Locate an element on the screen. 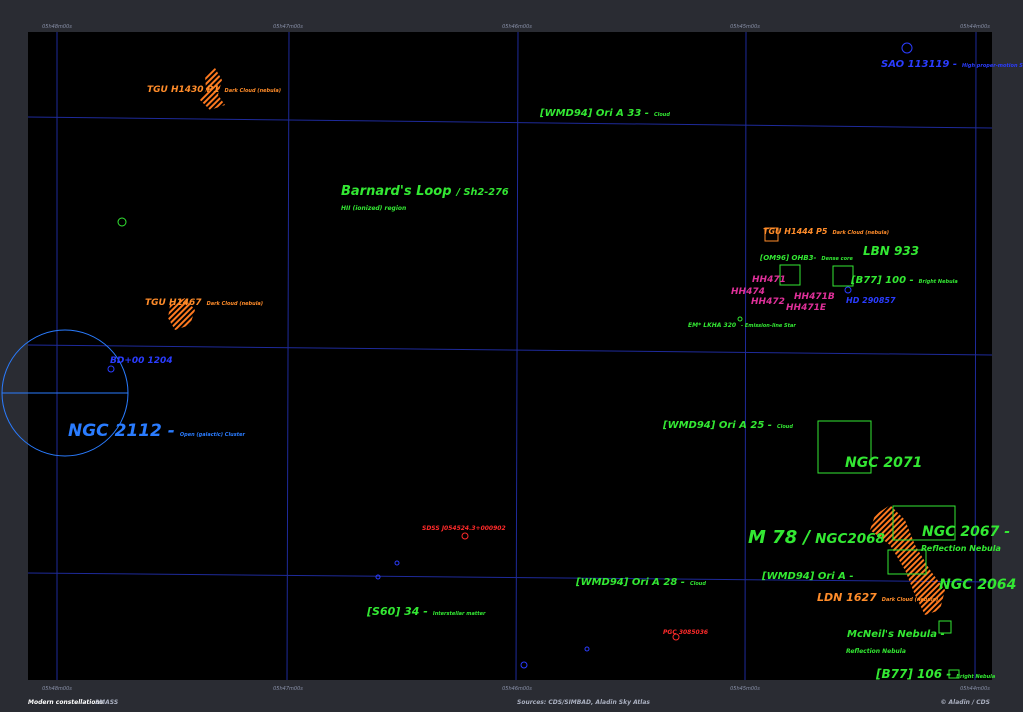  object-label: NGC 2071 is located at coordinates (883, 463).